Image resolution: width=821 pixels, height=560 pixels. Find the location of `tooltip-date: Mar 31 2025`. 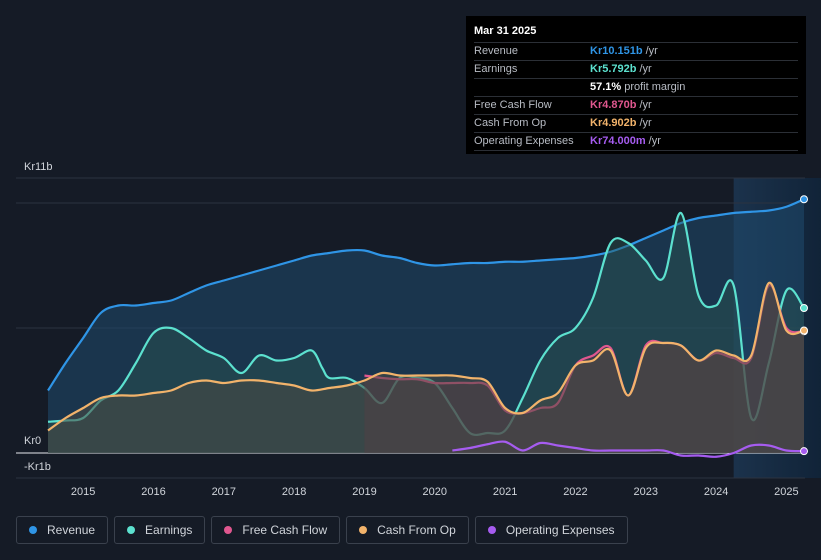

tooltip-date: Mar 31 2025 is located at coordinates (636, 33).